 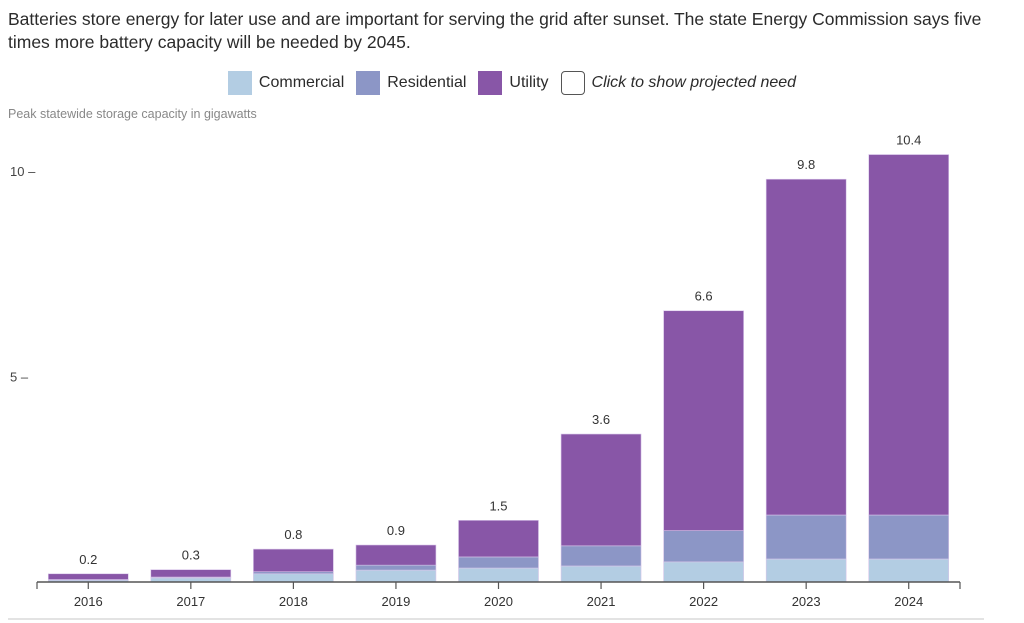 I want to click on x-tick-label: 2017, so click(x=190, y=601).